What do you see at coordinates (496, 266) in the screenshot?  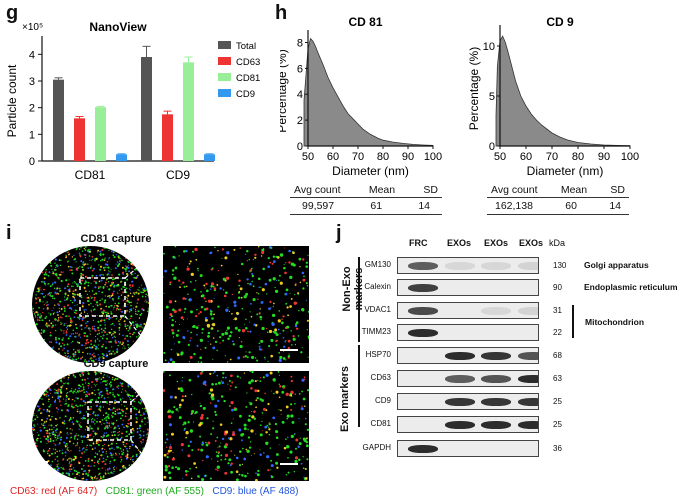 I see `protein-band` at bounding box center [496, 266].